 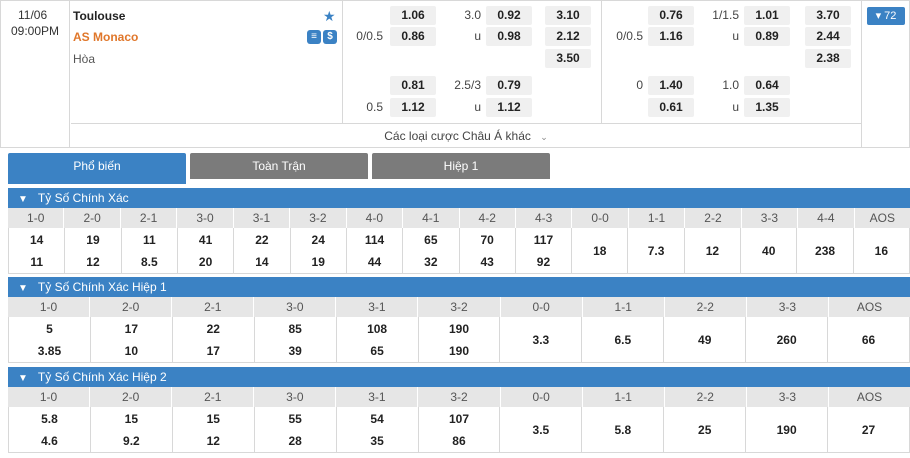 What do you see at coordinates (487, 261) in the screenshot?
I see `odds-value: 43` at bounding box center [487, 261].